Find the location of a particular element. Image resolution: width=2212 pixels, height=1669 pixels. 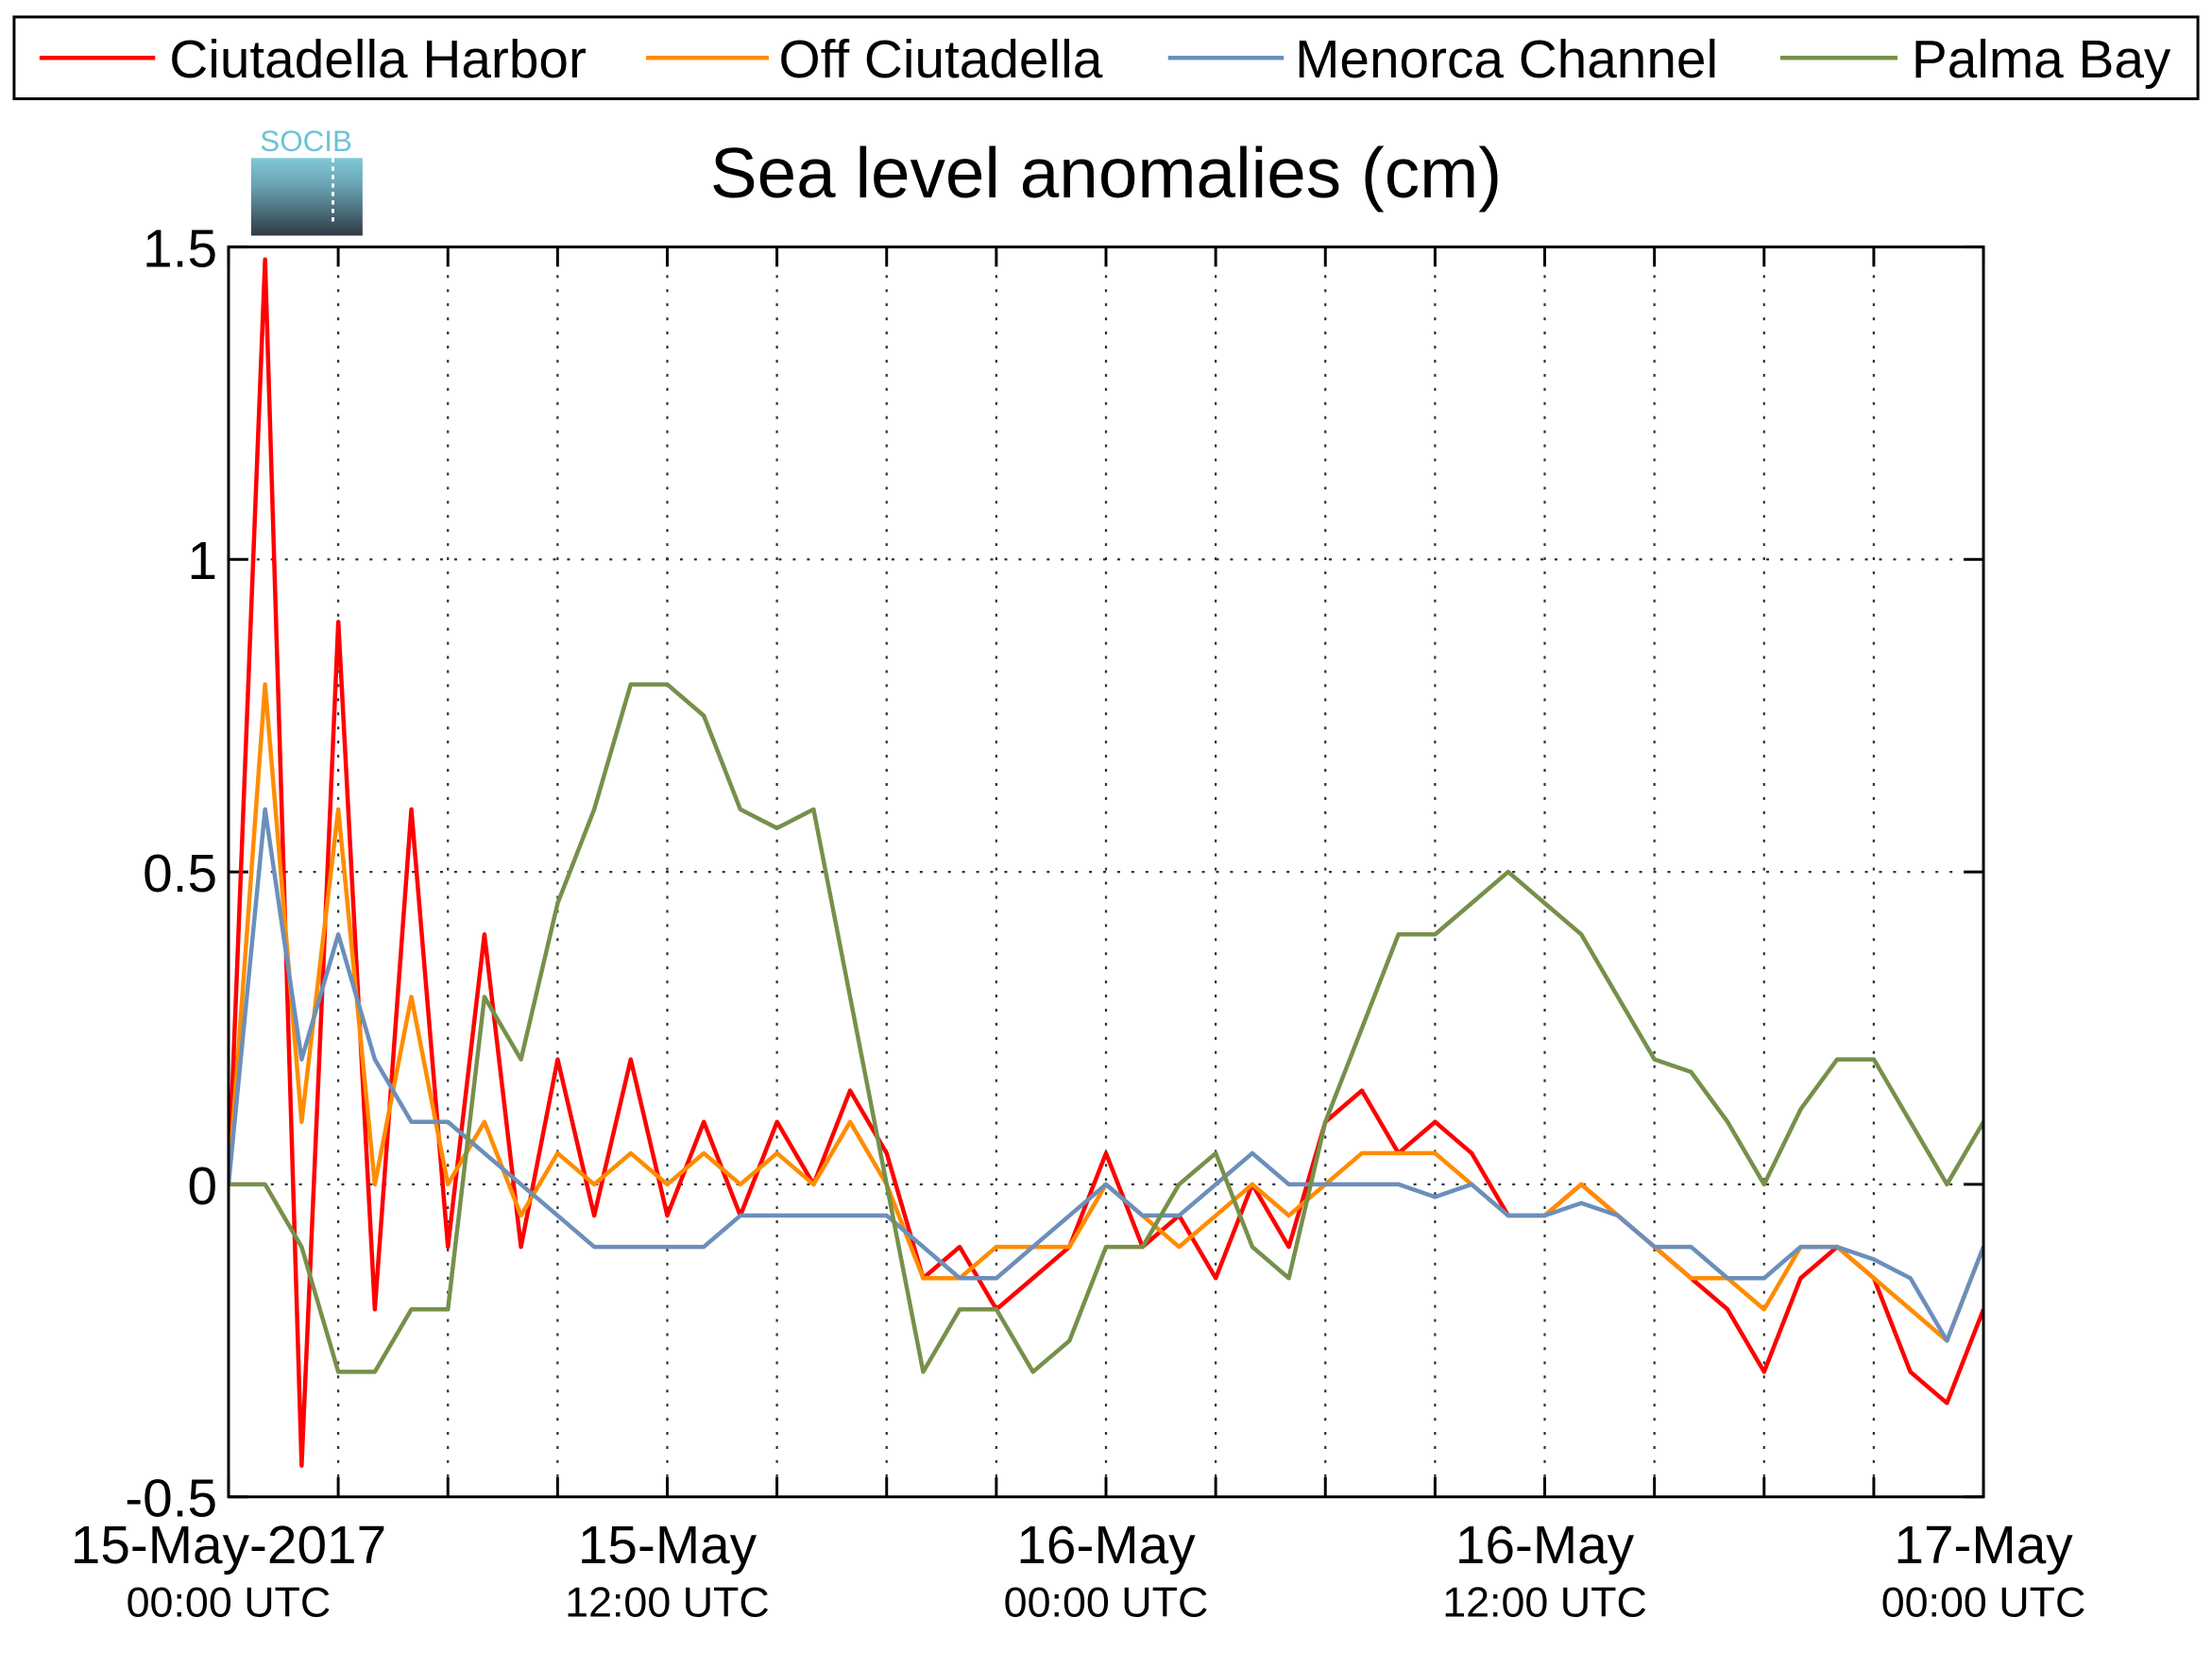

logo: SOCIB is located at coordinates (306, 180).